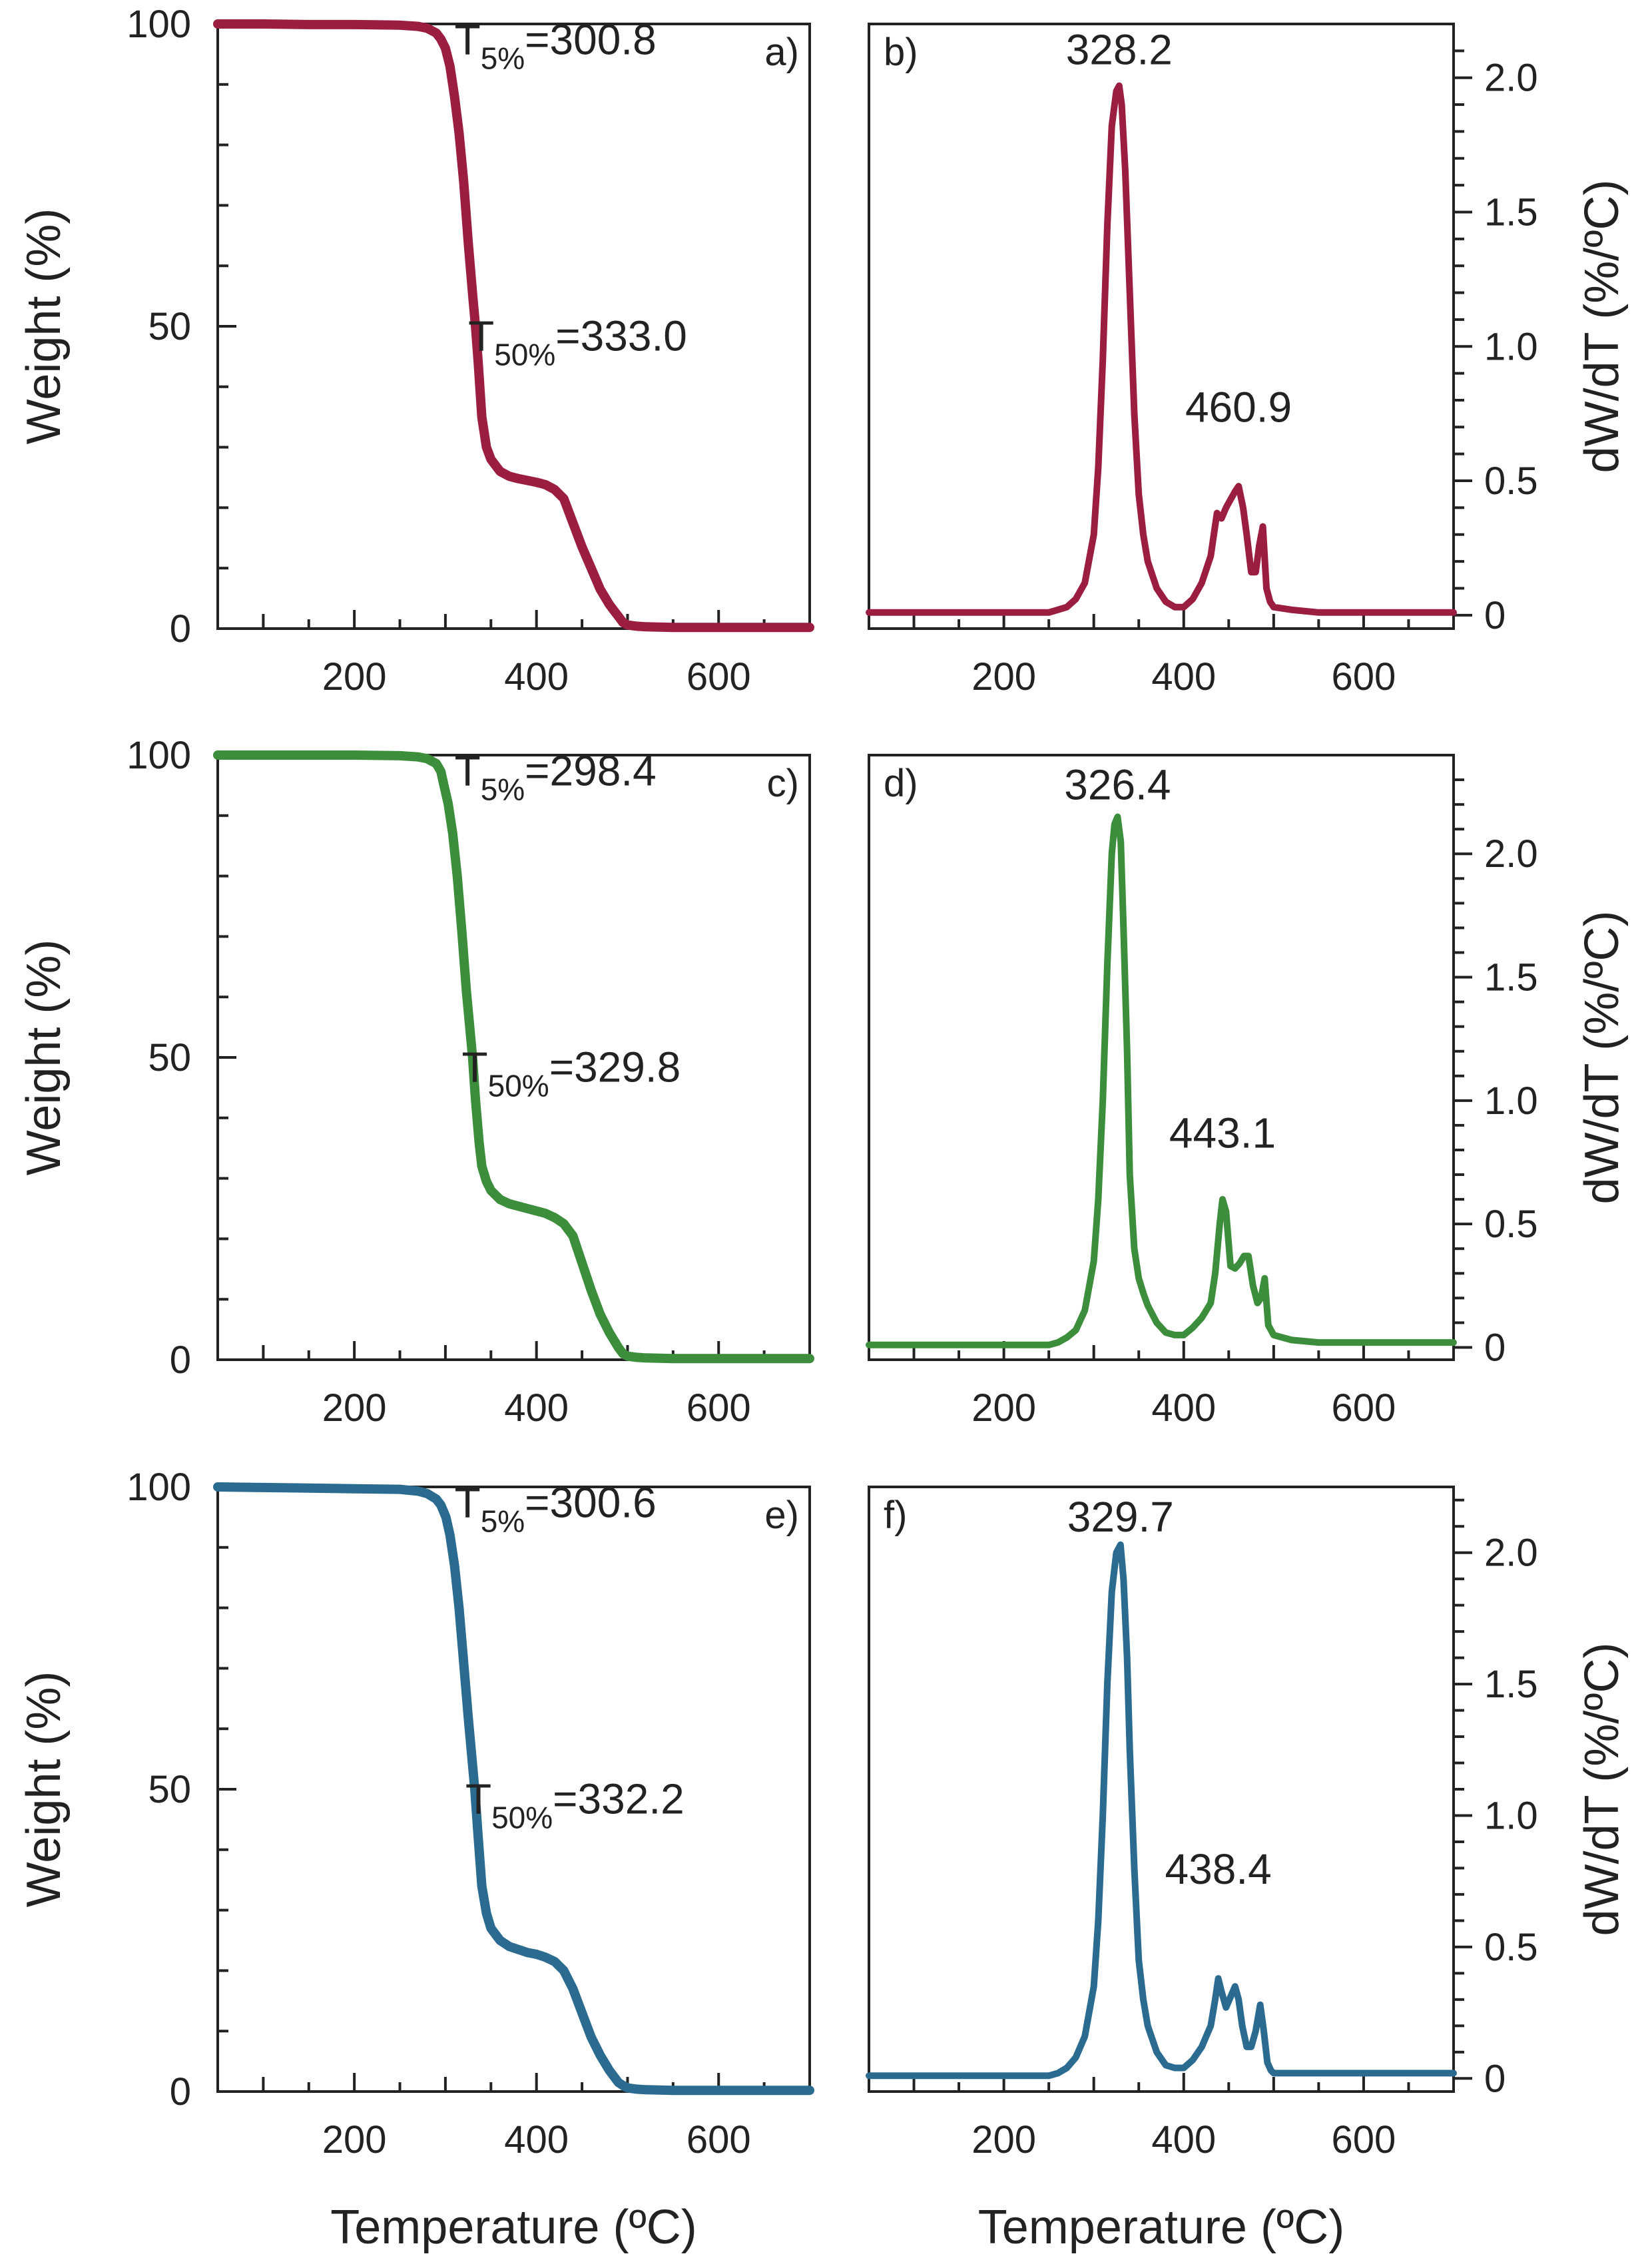 The width and height of the screenshot is (1652, 2266). Describe the element at coordinates (1222, 1133) in the screenshot. I see `peak-label: 443.1` at that location.